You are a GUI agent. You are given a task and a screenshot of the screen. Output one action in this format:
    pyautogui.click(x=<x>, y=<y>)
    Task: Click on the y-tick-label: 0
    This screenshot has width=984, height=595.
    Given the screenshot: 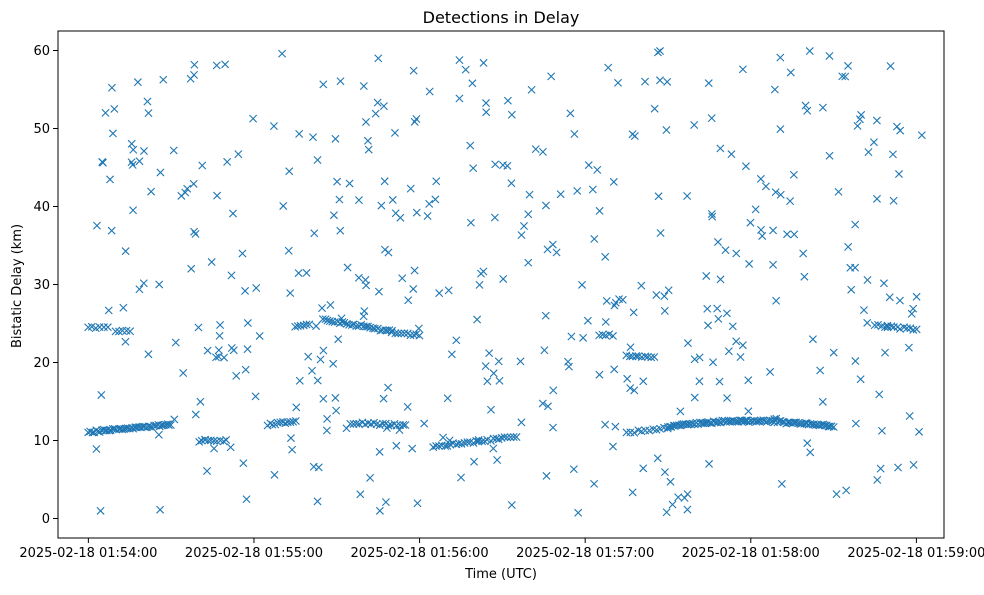 What is the action you would take?
    pyautogui.click(x=46, y=519)
    